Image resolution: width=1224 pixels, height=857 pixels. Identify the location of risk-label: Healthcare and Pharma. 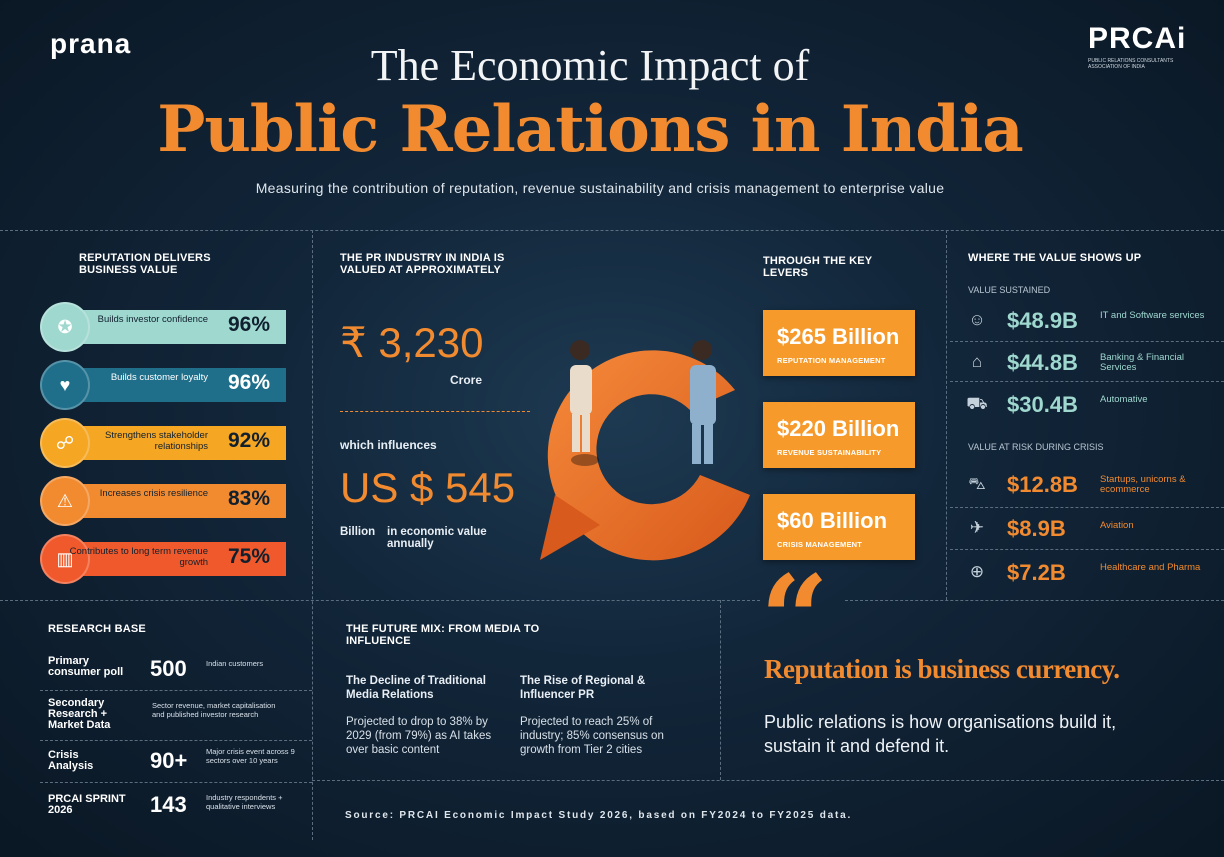
(1150, 567).